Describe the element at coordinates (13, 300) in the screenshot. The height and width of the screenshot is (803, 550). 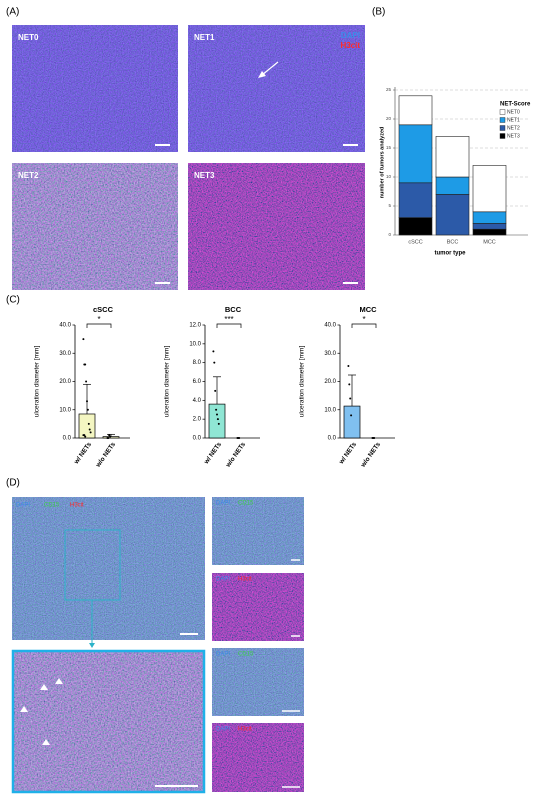
I see `panel-label: (C)` at that location.